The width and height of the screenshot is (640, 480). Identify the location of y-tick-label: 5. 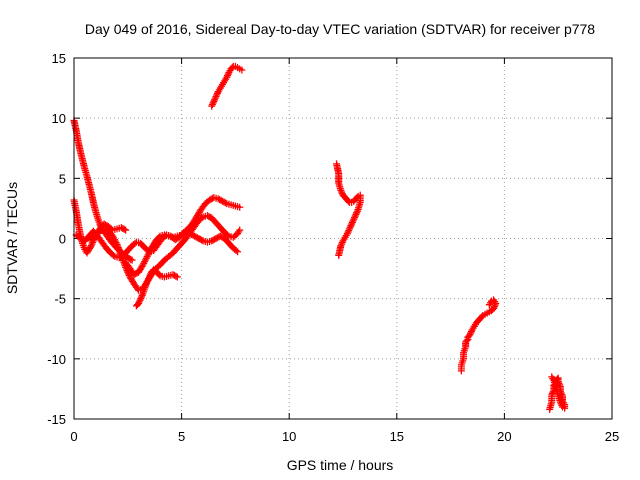
(62, 178).